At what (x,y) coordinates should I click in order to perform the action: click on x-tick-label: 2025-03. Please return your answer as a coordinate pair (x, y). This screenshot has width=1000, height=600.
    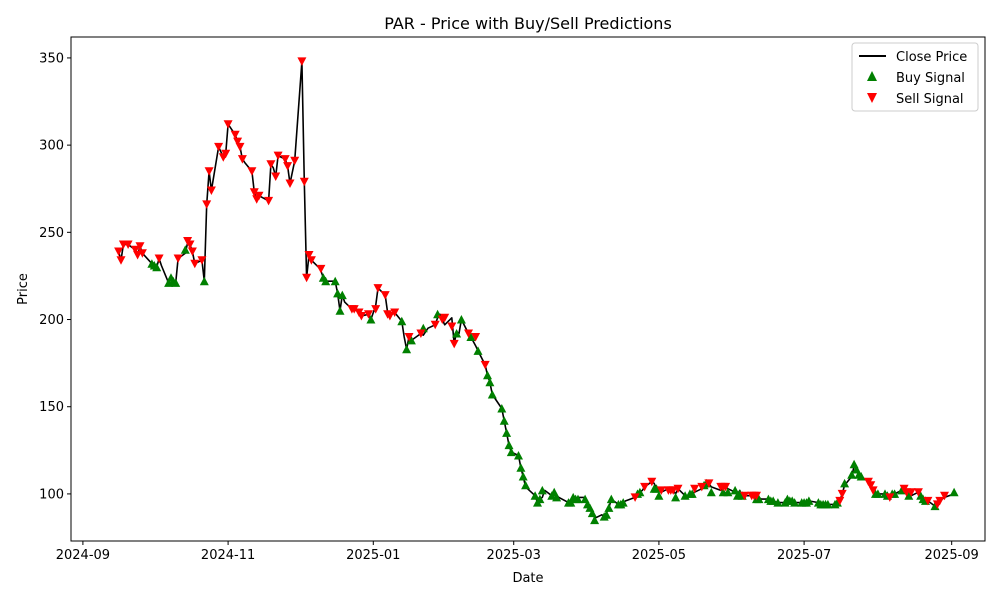
    Looking at the image, I should click on (514, 555).